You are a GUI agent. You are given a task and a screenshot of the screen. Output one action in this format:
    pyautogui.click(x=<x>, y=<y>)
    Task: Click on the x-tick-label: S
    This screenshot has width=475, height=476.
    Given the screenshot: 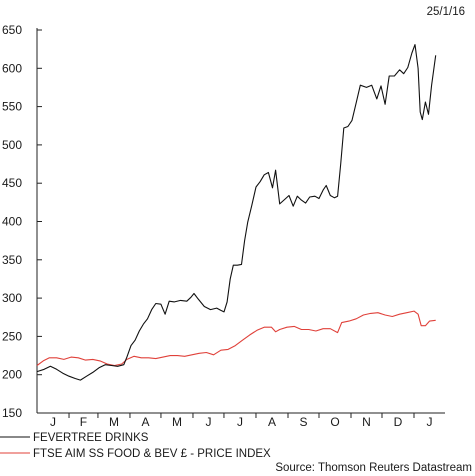 What is the action you would take?
    pyautogui.click(x=303, y=422)
    